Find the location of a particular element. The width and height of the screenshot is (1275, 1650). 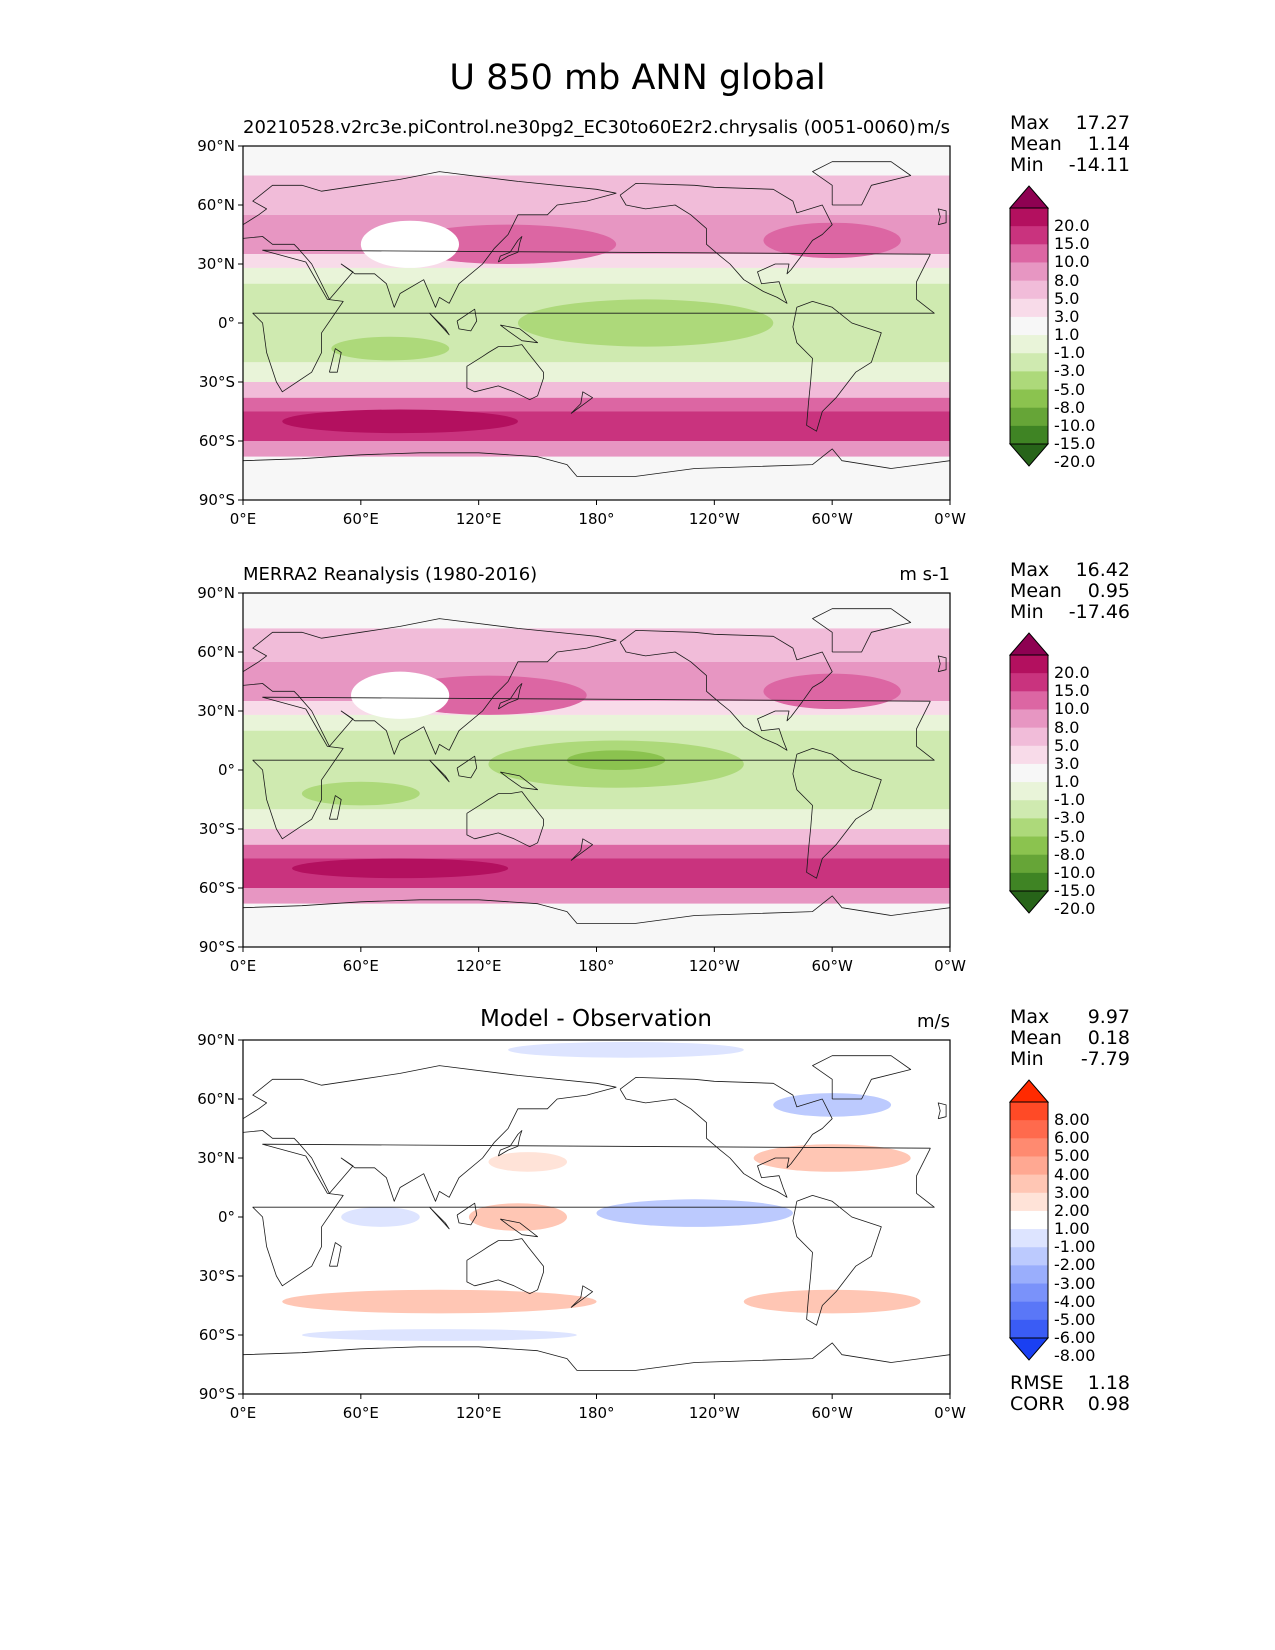

colorbar-tick-label: 10.0 is located at coordinates (1072, 709).